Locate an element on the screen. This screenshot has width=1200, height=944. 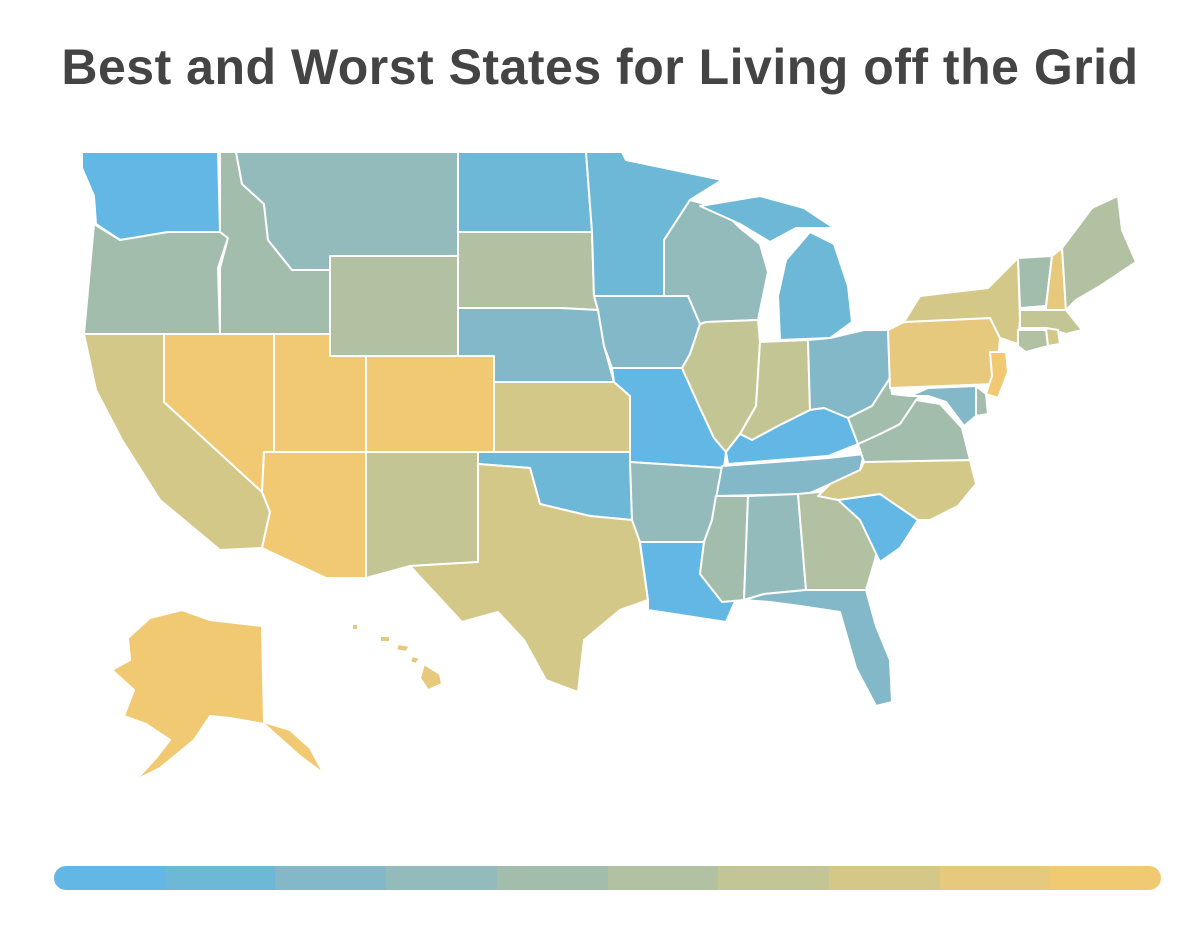
color-scale-legend is located at coordinates (607, 878).